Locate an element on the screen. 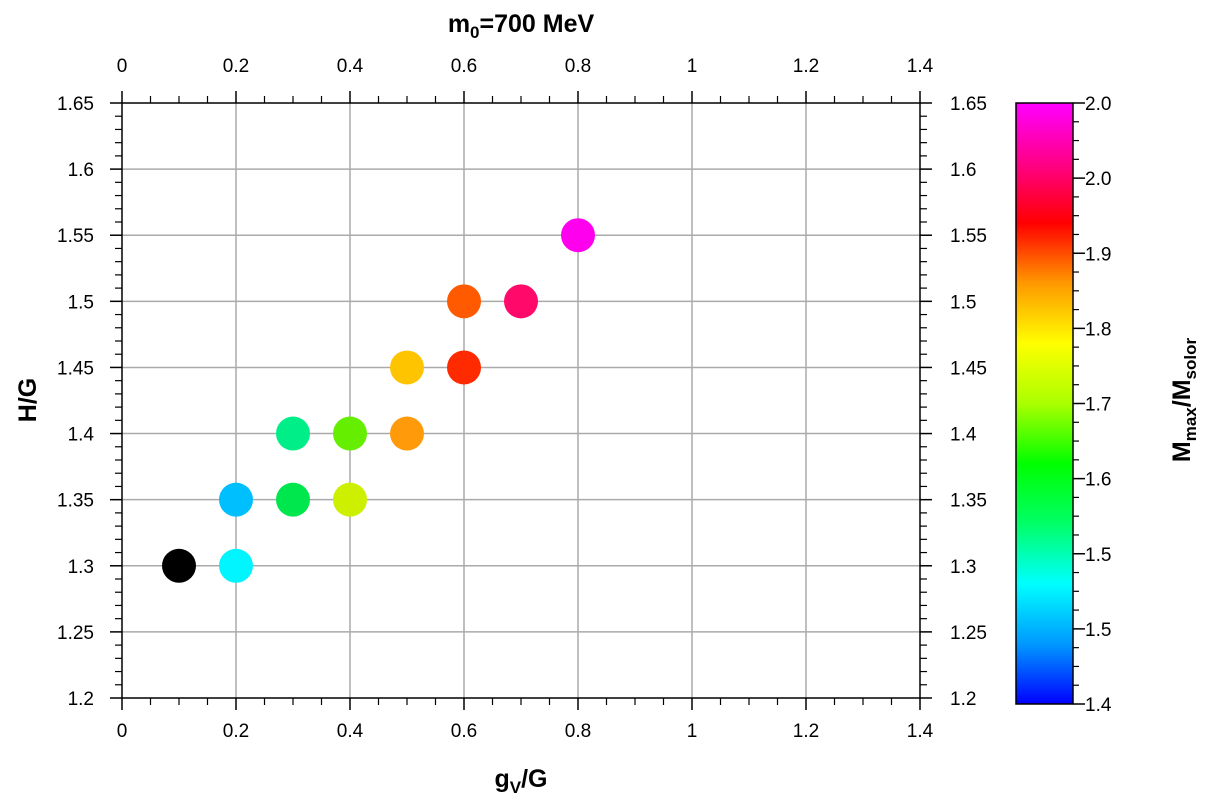  x-top-tick-label: 0.8 is located at coordinates (578, 66).